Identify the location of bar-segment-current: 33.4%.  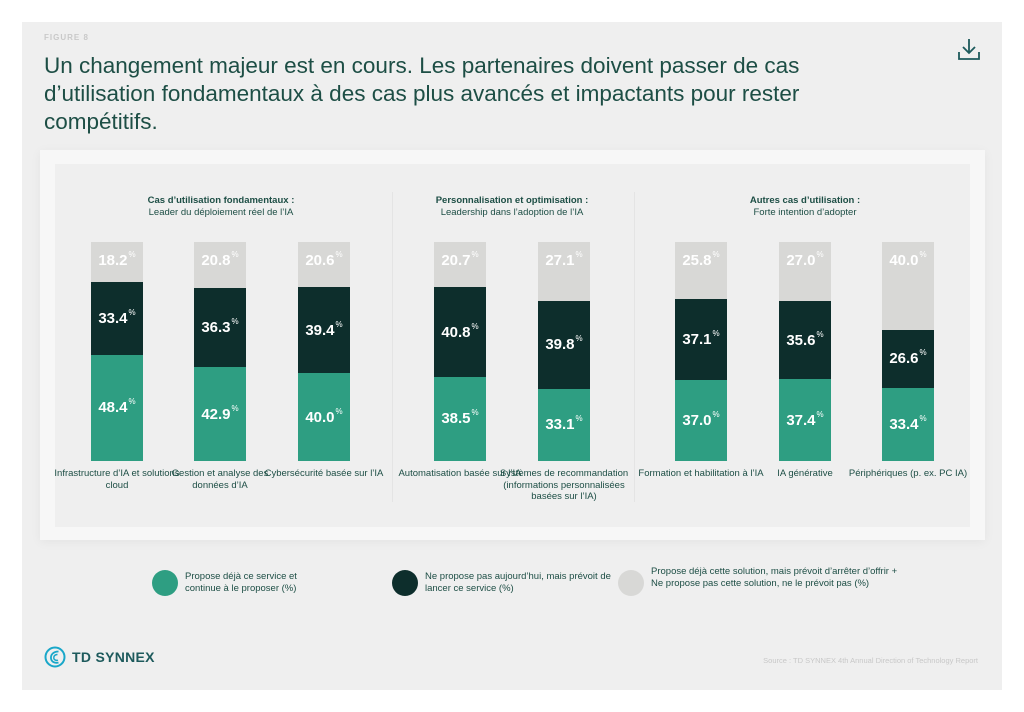
(908, 424).